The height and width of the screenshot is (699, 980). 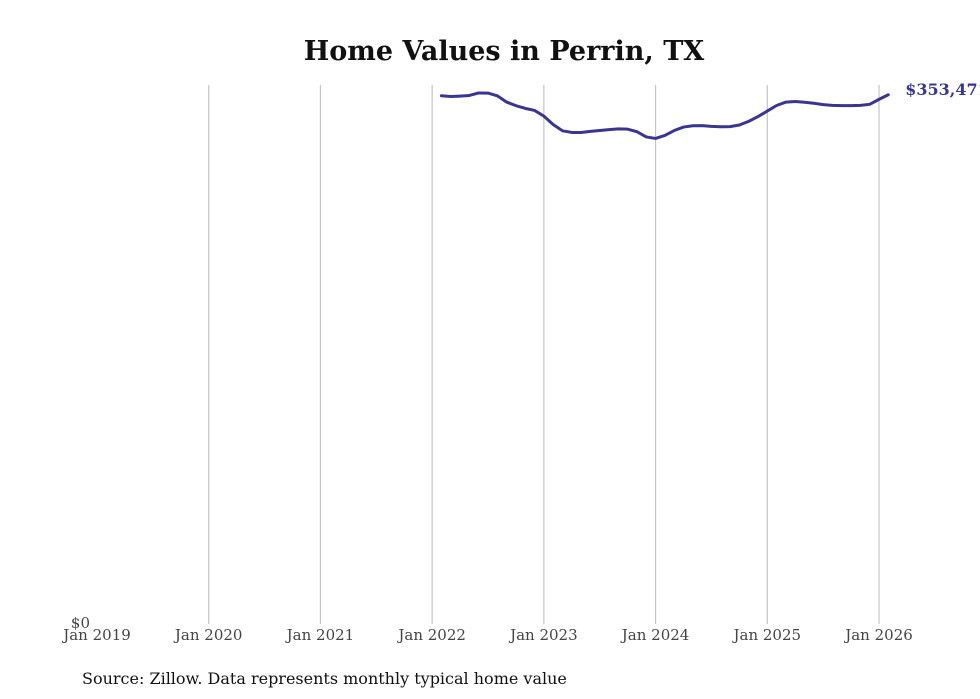 I want to click on home-value-line, so click(x=664, y=115).